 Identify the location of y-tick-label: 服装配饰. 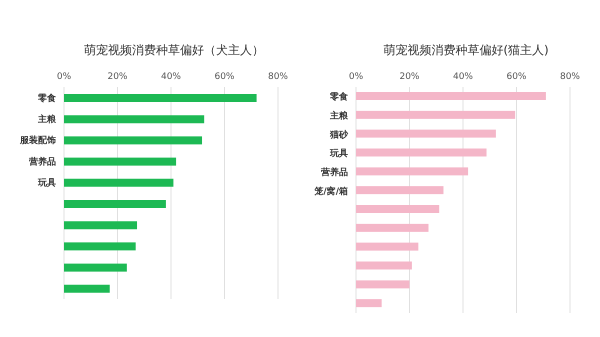
(37, 140).